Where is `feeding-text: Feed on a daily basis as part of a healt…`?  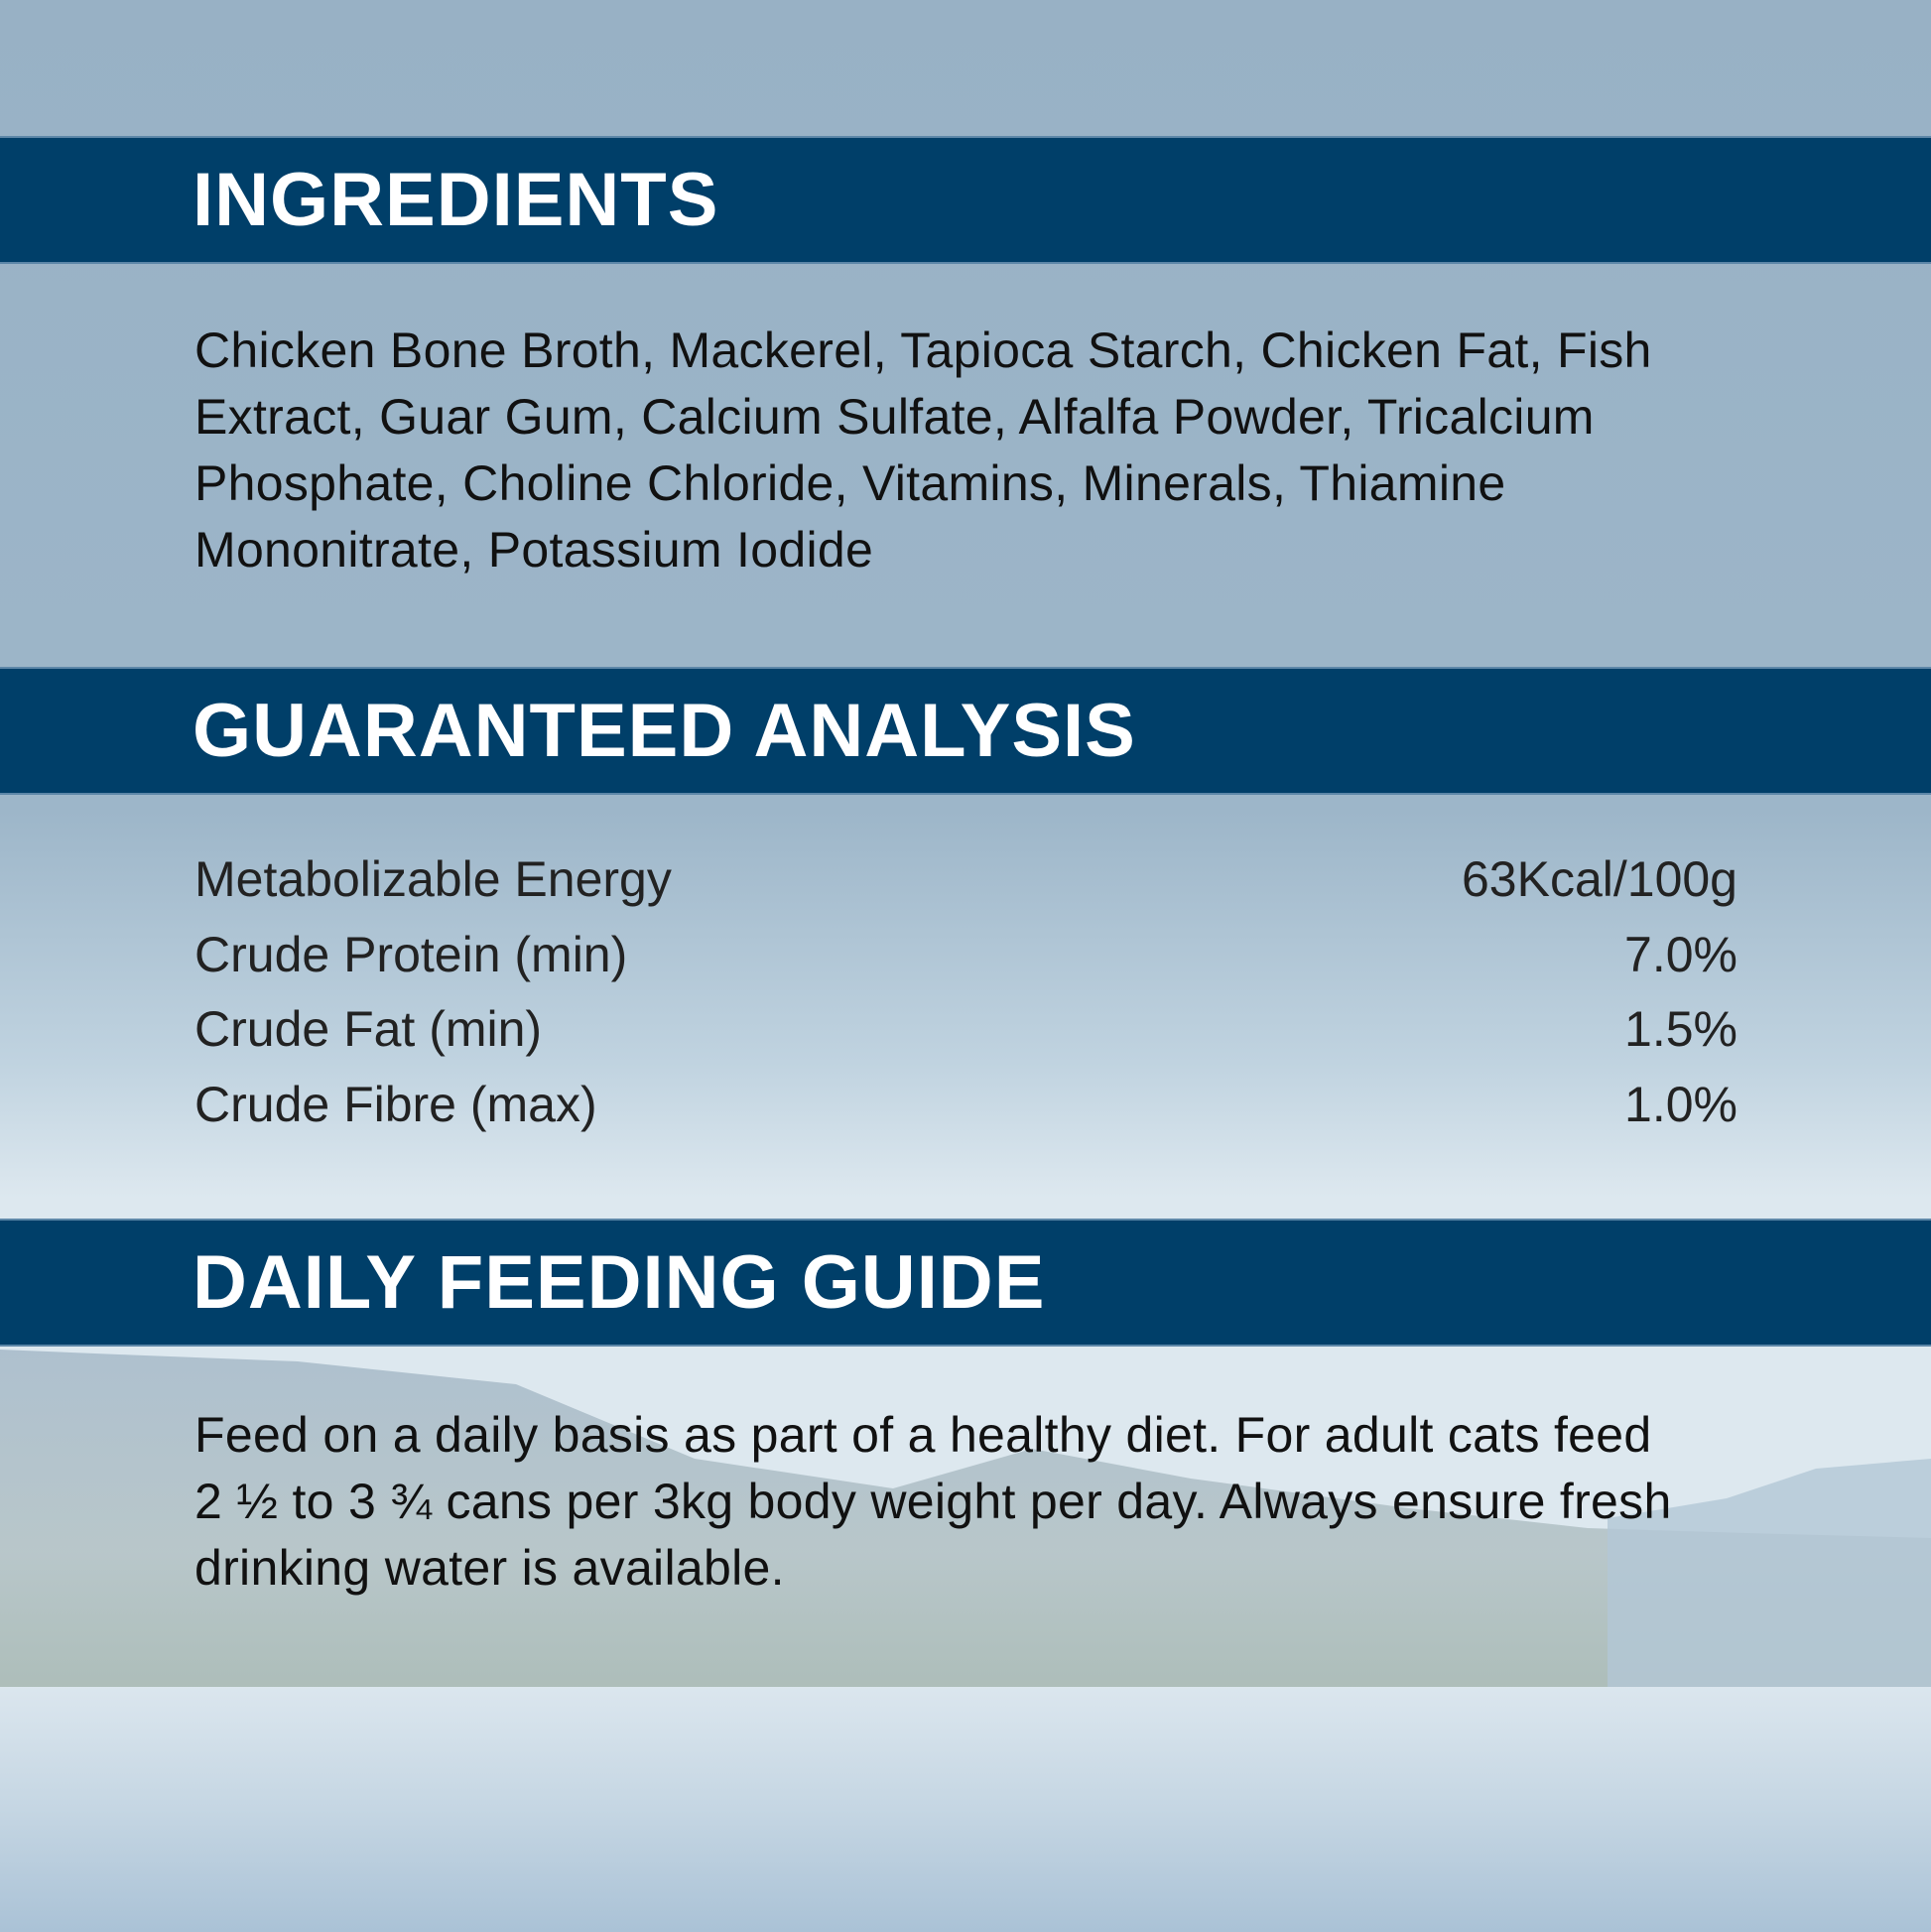
feeding-text: Feed on a daily basis as part of a healt… is located at coordinates (933, 1502).